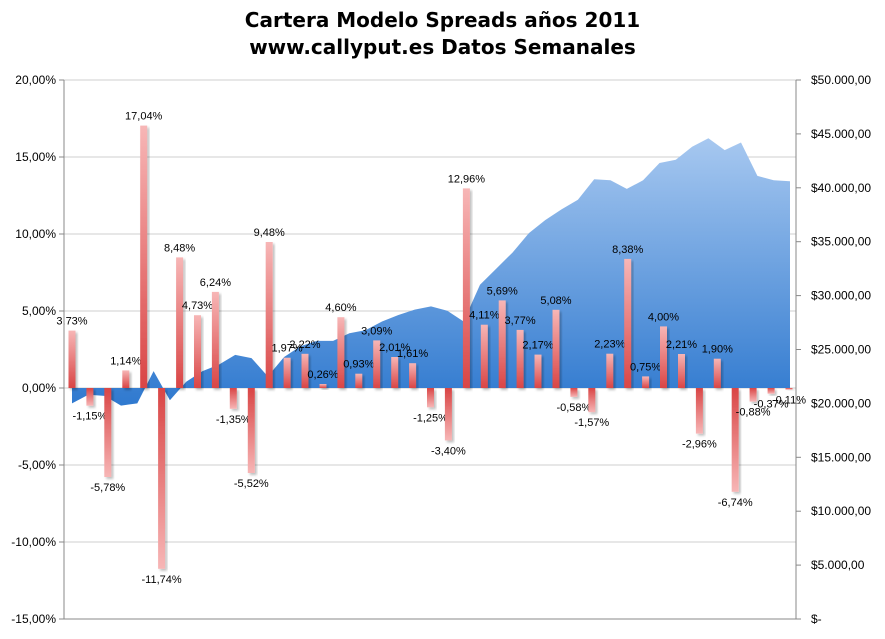  Describe the element at coordinates (717, 350) in the screenshot. I see `bar-data-label: 1,90%` at that location.